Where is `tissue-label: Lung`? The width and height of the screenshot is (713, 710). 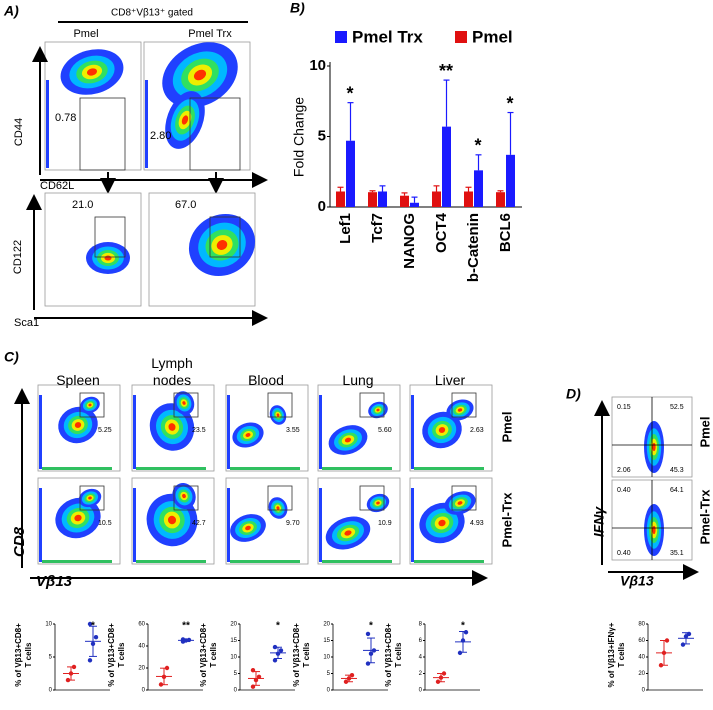 tissue-label: Lung is located at coordinates (358, 380).